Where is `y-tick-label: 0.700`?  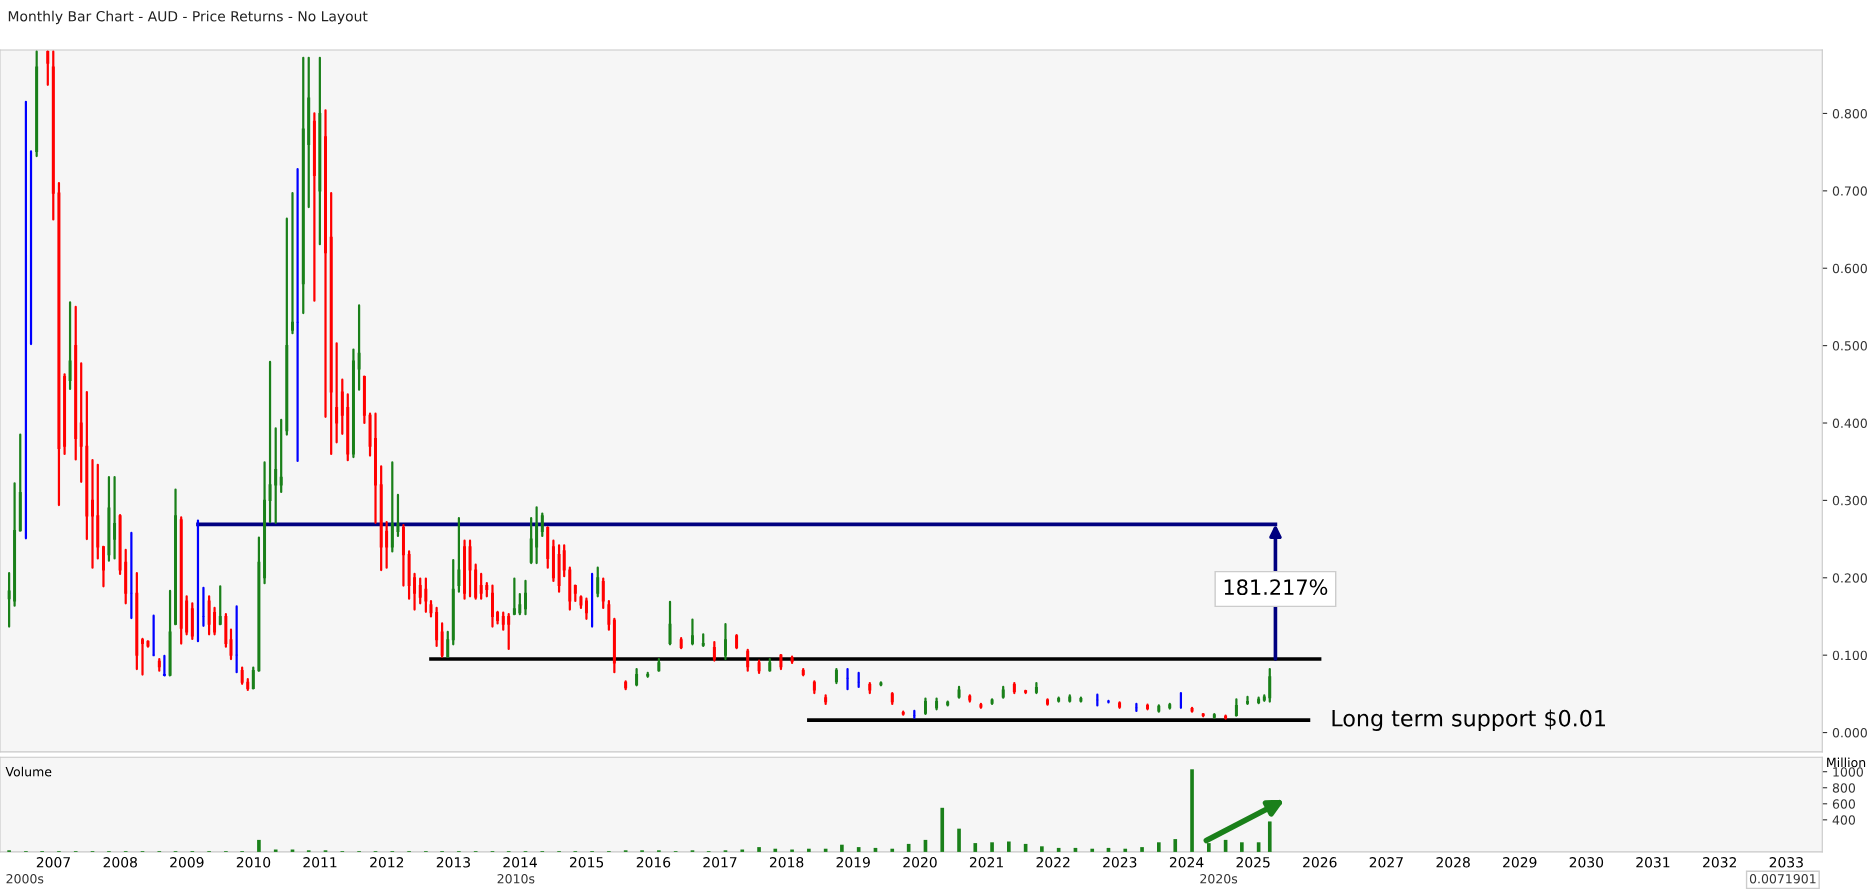 y-tick-label: 0.700 is located at coordinates (1849, 191).